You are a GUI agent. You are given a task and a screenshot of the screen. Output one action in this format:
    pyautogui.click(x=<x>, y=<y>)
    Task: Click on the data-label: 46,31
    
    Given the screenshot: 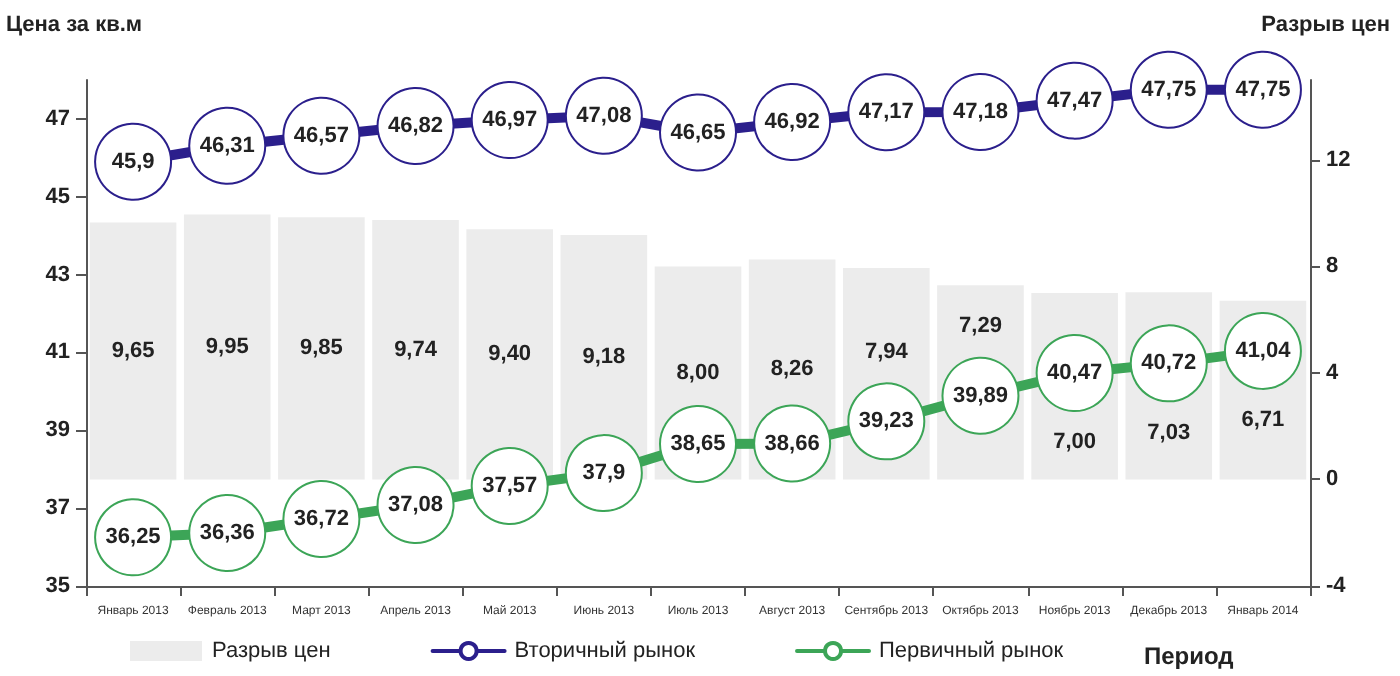 What is the action you would take?
    pyautogui.click(x=227, y=145)
    